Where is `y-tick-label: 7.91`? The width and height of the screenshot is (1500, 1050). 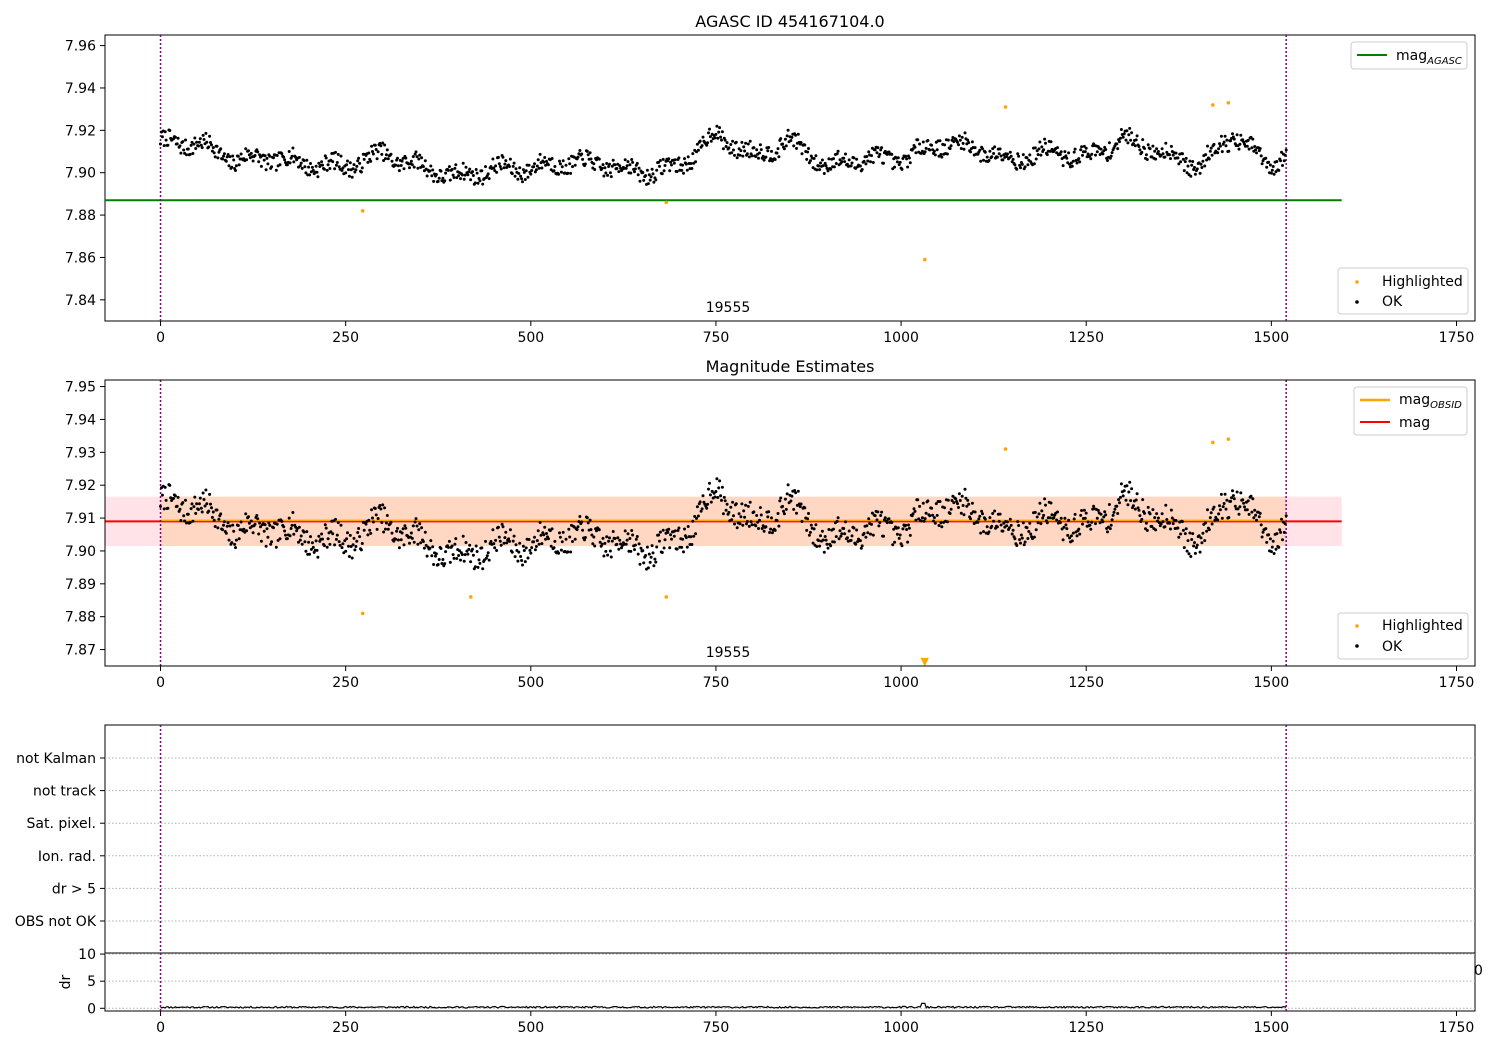
y-tick-label: 7.91 is located at coordinates (80, 519).